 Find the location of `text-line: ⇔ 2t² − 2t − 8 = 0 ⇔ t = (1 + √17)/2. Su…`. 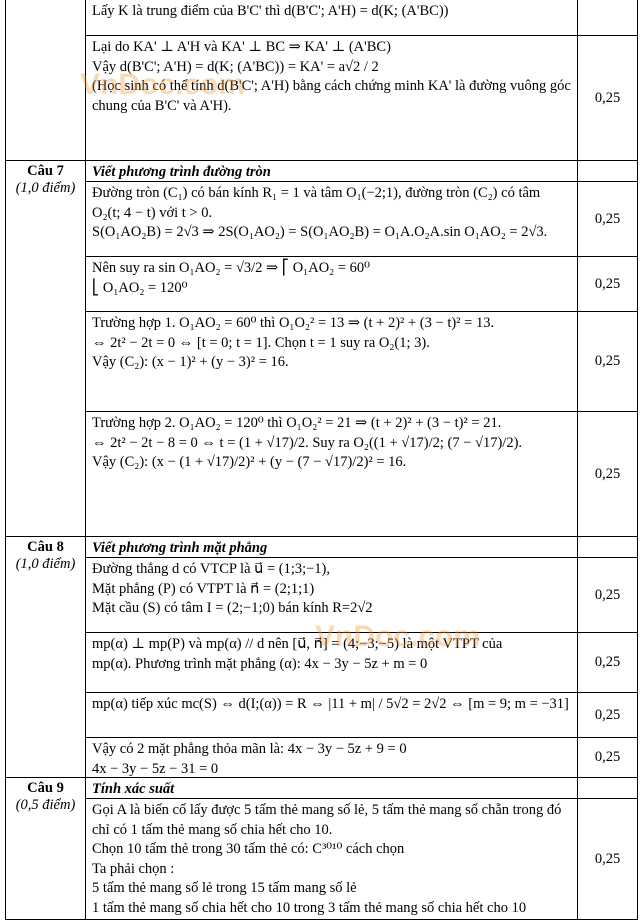

text-line: ⇔ 2t² − 2t − 8 = 0 ⇔ t = (1 + √17)/2. Su… is located at coordinates (307, 442).